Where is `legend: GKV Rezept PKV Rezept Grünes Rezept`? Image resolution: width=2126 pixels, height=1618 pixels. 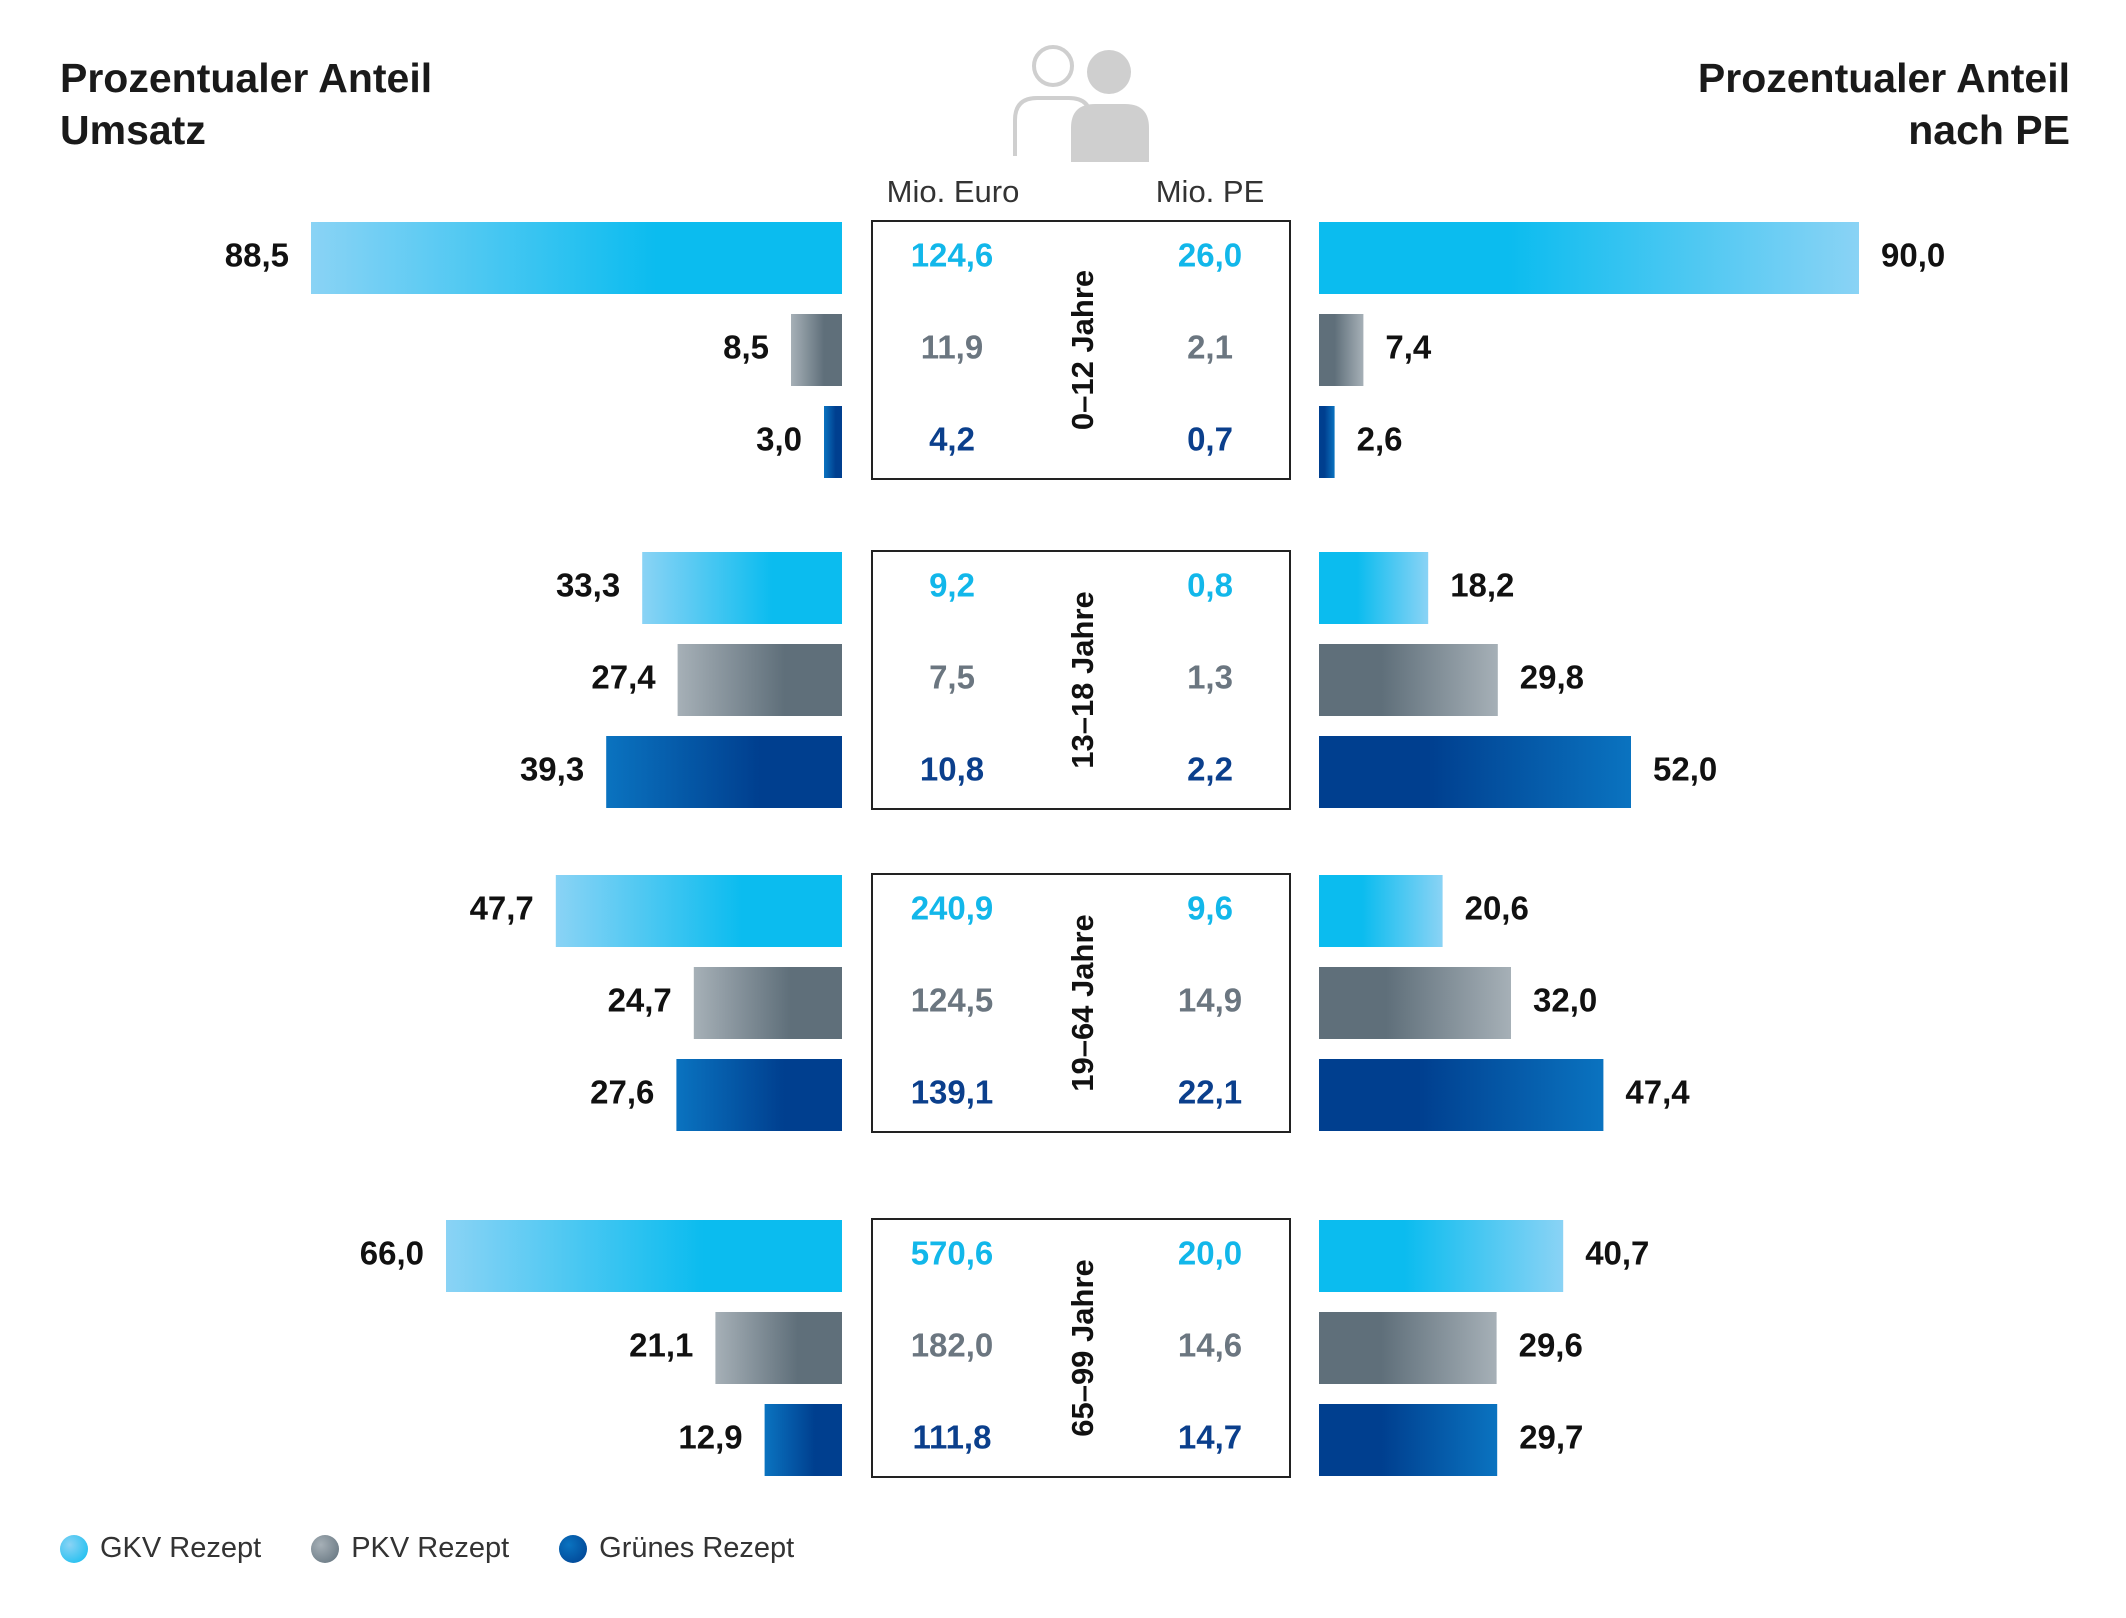
legend: GKV Rezept PKV Rezept Grünes Rezept is located at coordinates (452, 1548).